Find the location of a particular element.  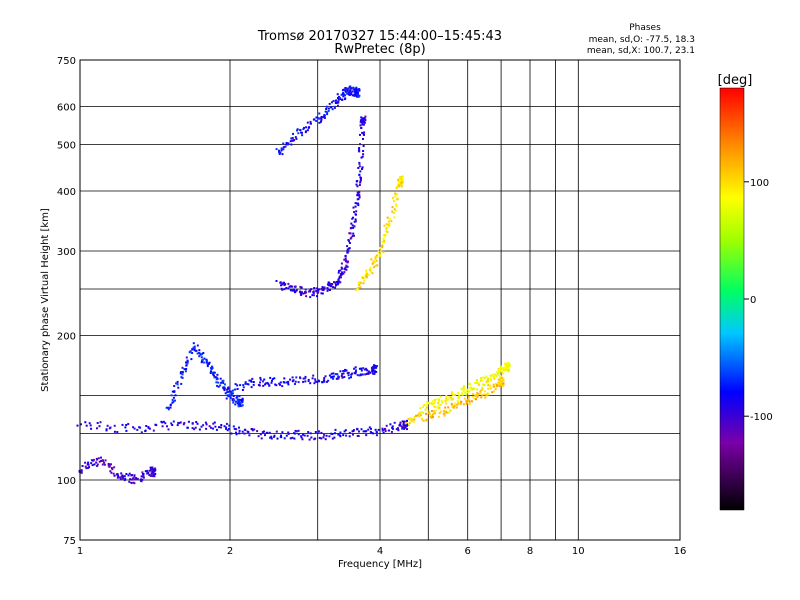

colorbar is located at coordinates (732, 299).